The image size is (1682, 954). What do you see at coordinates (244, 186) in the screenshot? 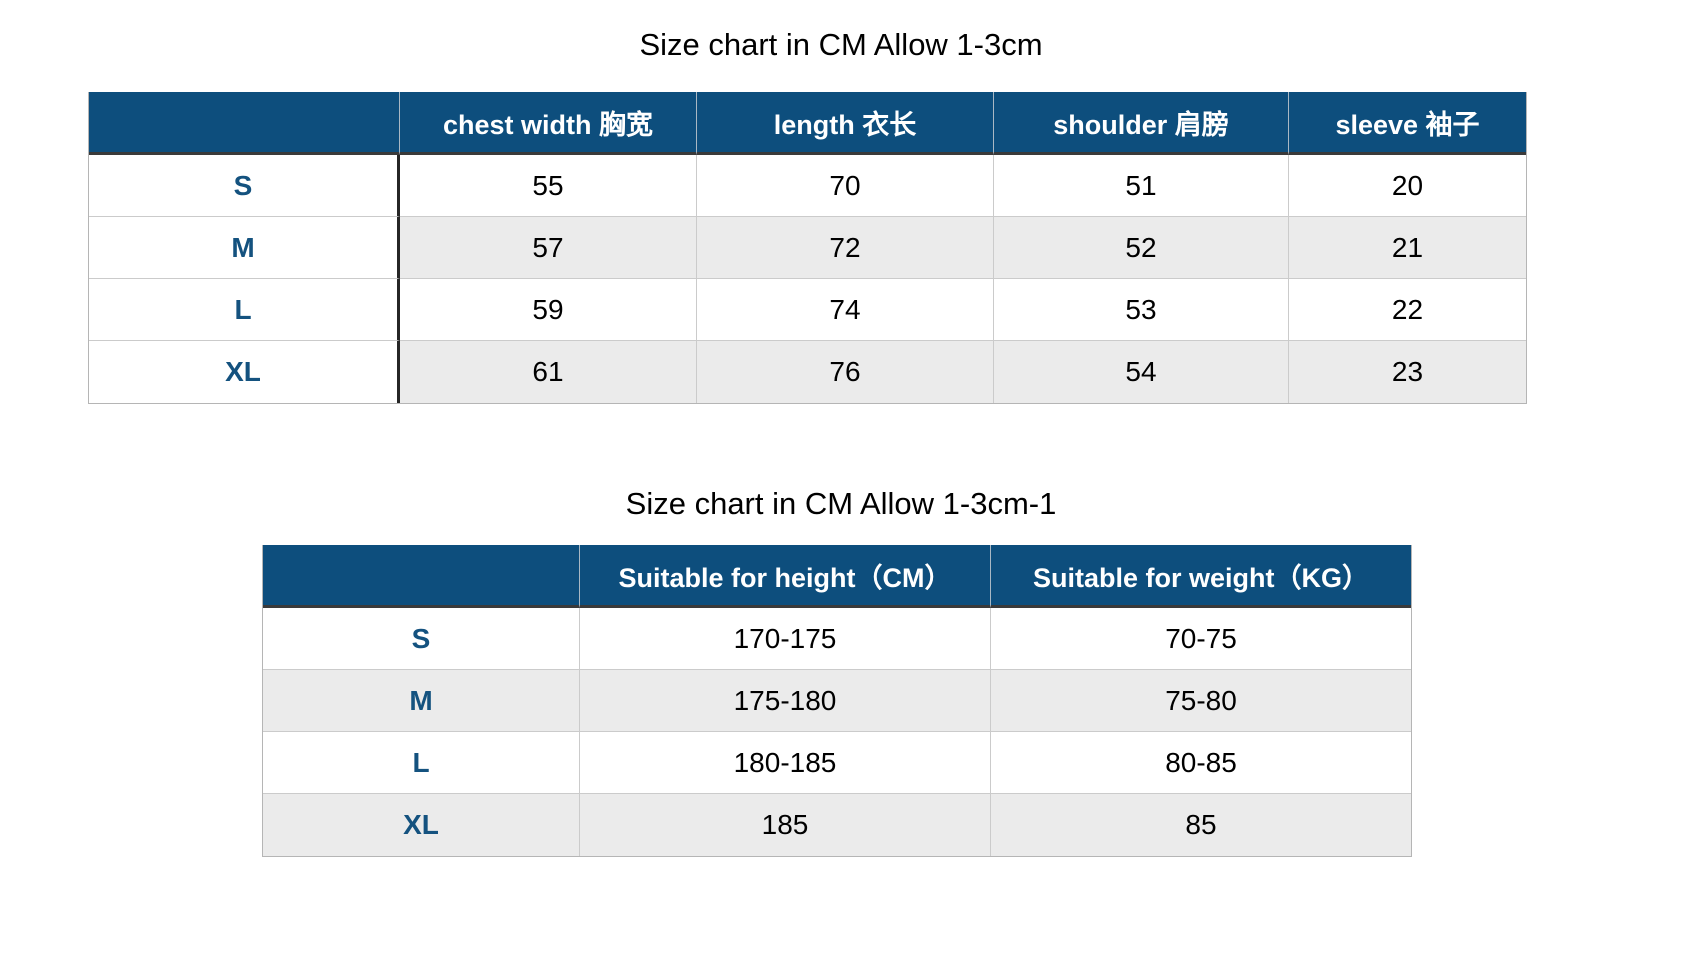
I see `table1-row-label-s: S` at bounding box center [244, 186].